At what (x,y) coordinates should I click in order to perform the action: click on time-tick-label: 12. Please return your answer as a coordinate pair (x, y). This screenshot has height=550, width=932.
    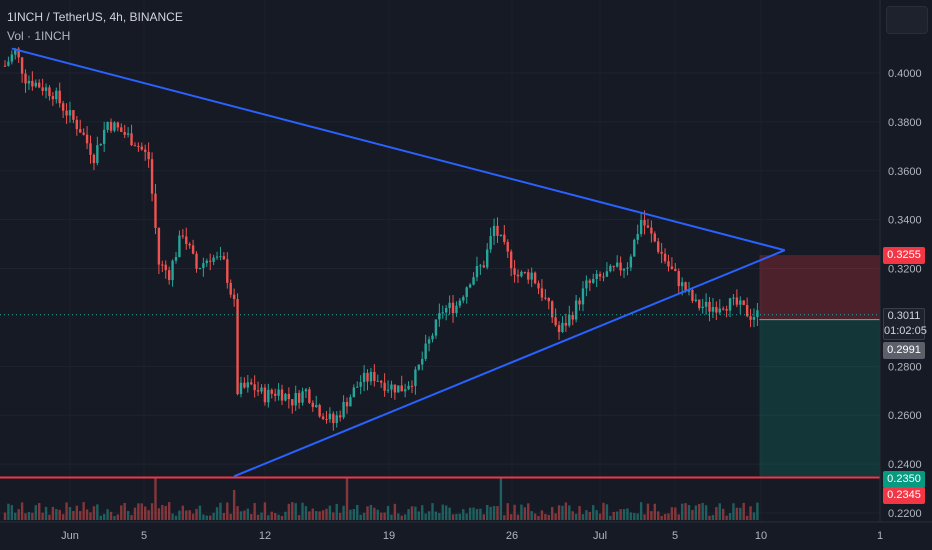
    Looking at the image, I should click on (265, 536).